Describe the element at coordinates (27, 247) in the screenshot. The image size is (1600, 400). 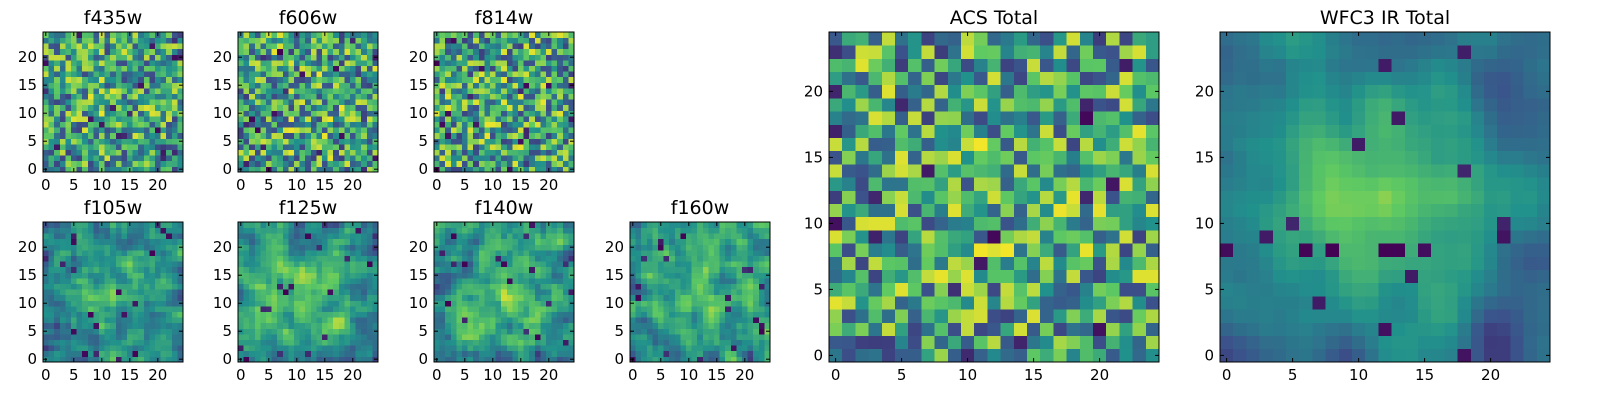
I see `y-tick-label: 20` at that location.